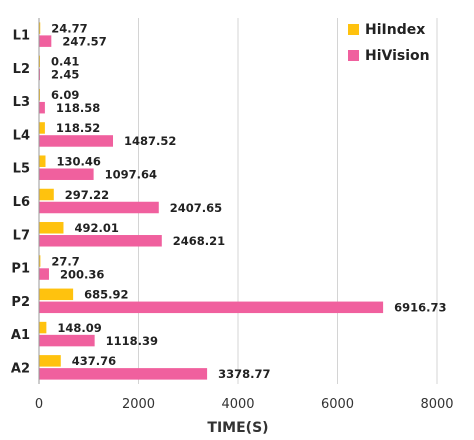 The image size is (474, 440). Describe the element at coordinates (123, 374) in the screenshot. I see `bar-hivision-a2` at that location.